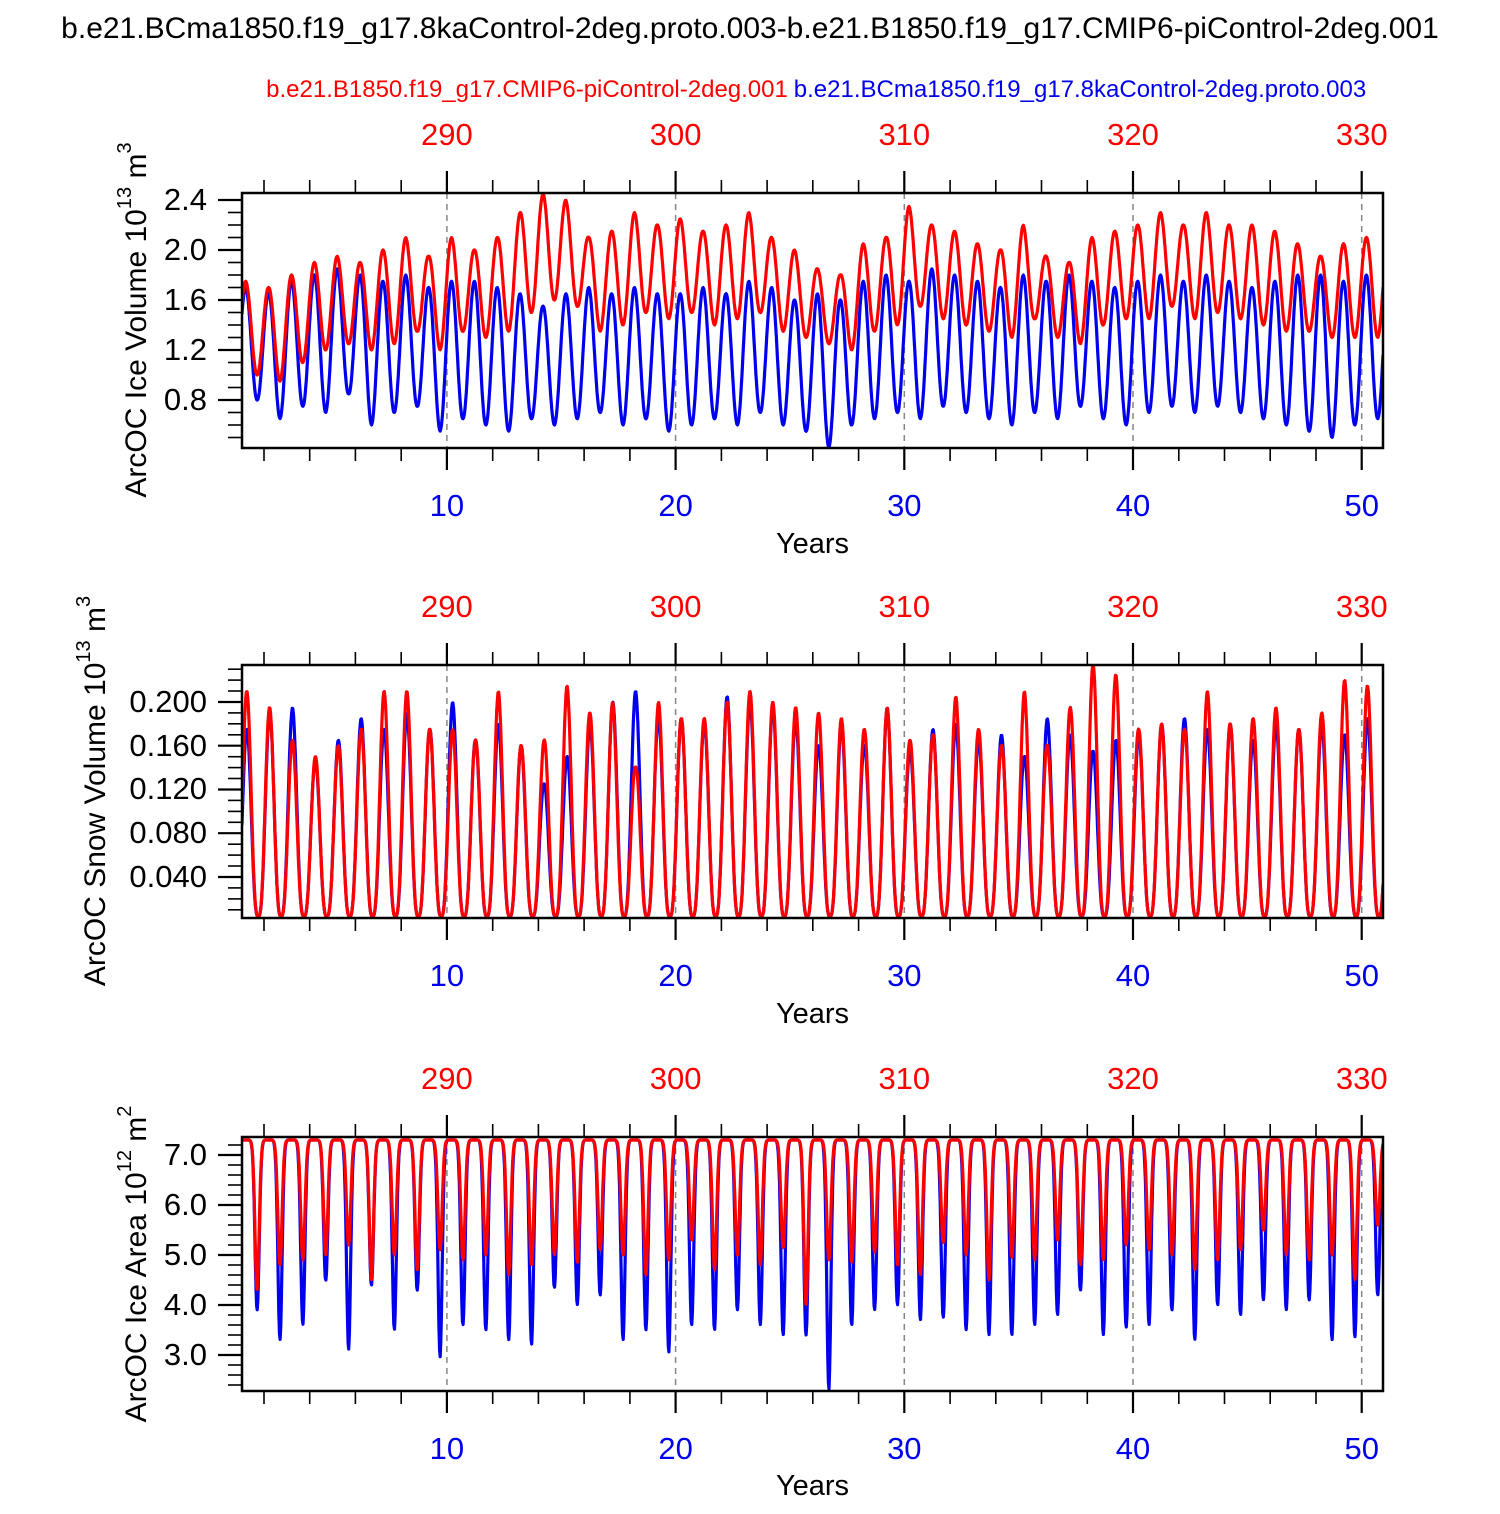  Describe the element at coordinates (168, 833) in the screenshot. I see `y-tick-label: 0.080` at that location.